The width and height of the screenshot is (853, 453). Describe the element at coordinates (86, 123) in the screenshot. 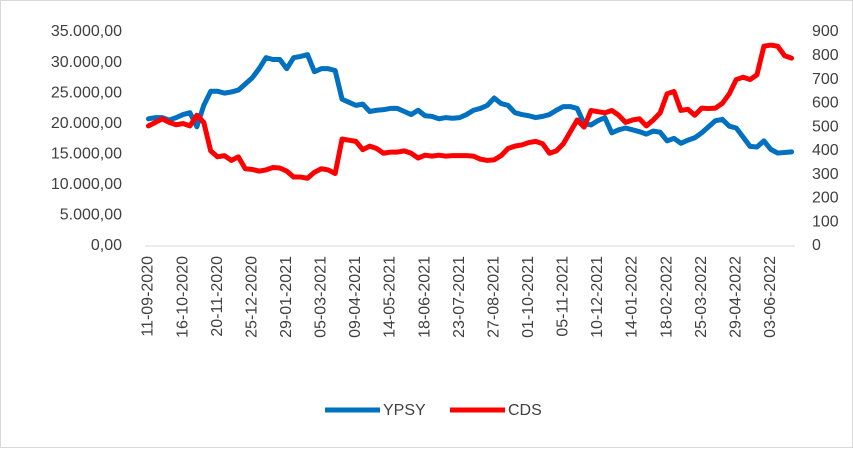

I see `y-tick-label: 20.000,00` at that location.